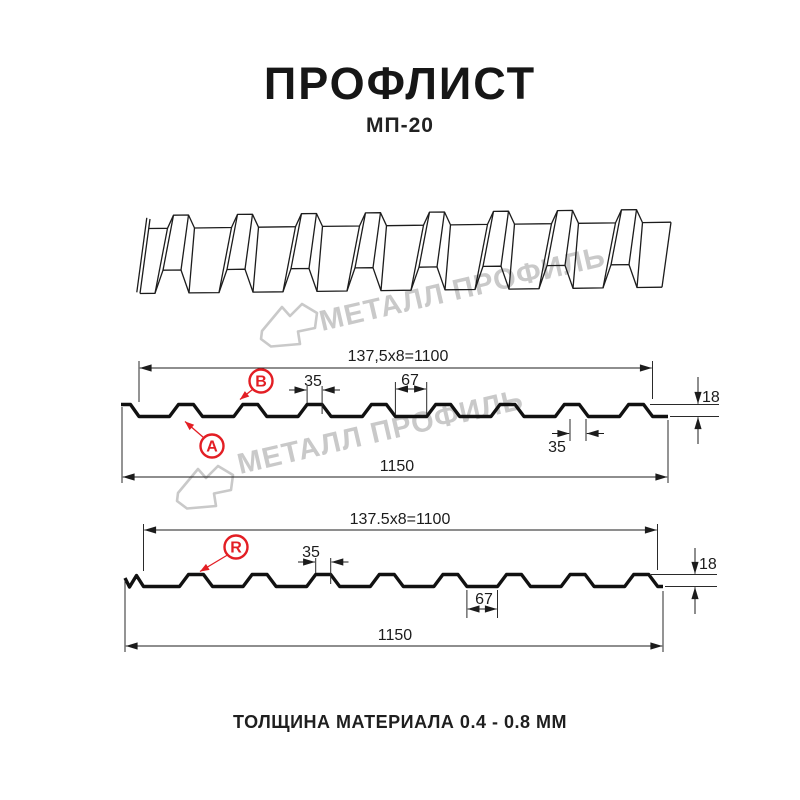 The image size is (800, 800). What do you see at coordinates (400, 722) in the screenshot?
I see `material-thickness-note: ТОЛЩИНА МАТЕРИАЛА 0.4 - 0.8 ММ` at bounding box center [400, 722].